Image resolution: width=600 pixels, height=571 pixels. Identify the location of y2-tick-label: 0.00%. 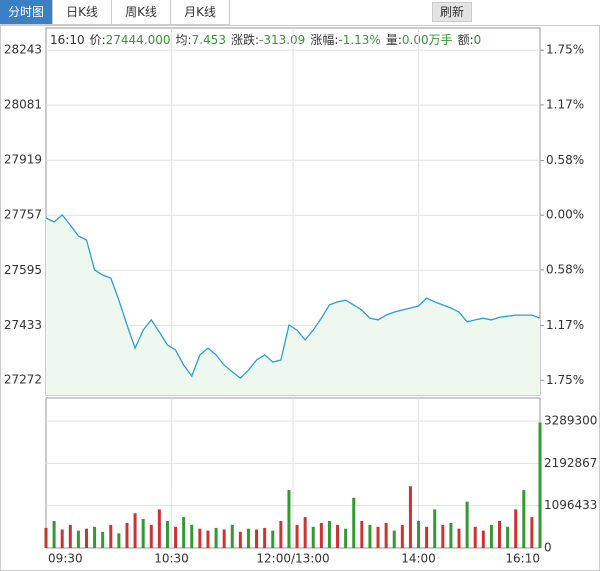
(565, 215).